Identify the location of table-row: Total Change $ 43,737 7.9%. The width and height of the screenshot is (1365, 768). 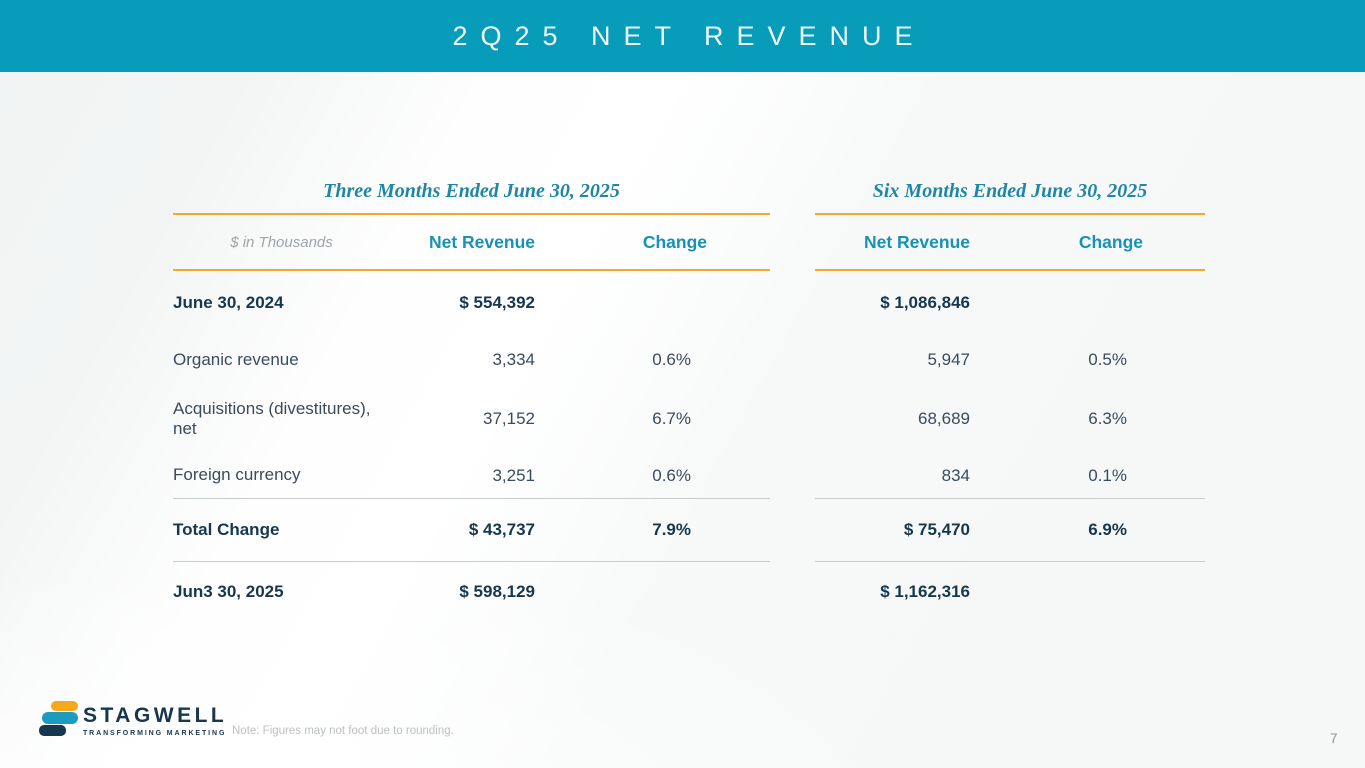
(471, 530).